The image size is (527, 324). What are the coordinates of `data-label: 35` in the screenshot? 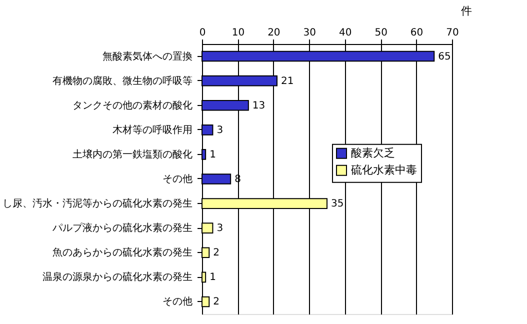 It's located at (337, 204).